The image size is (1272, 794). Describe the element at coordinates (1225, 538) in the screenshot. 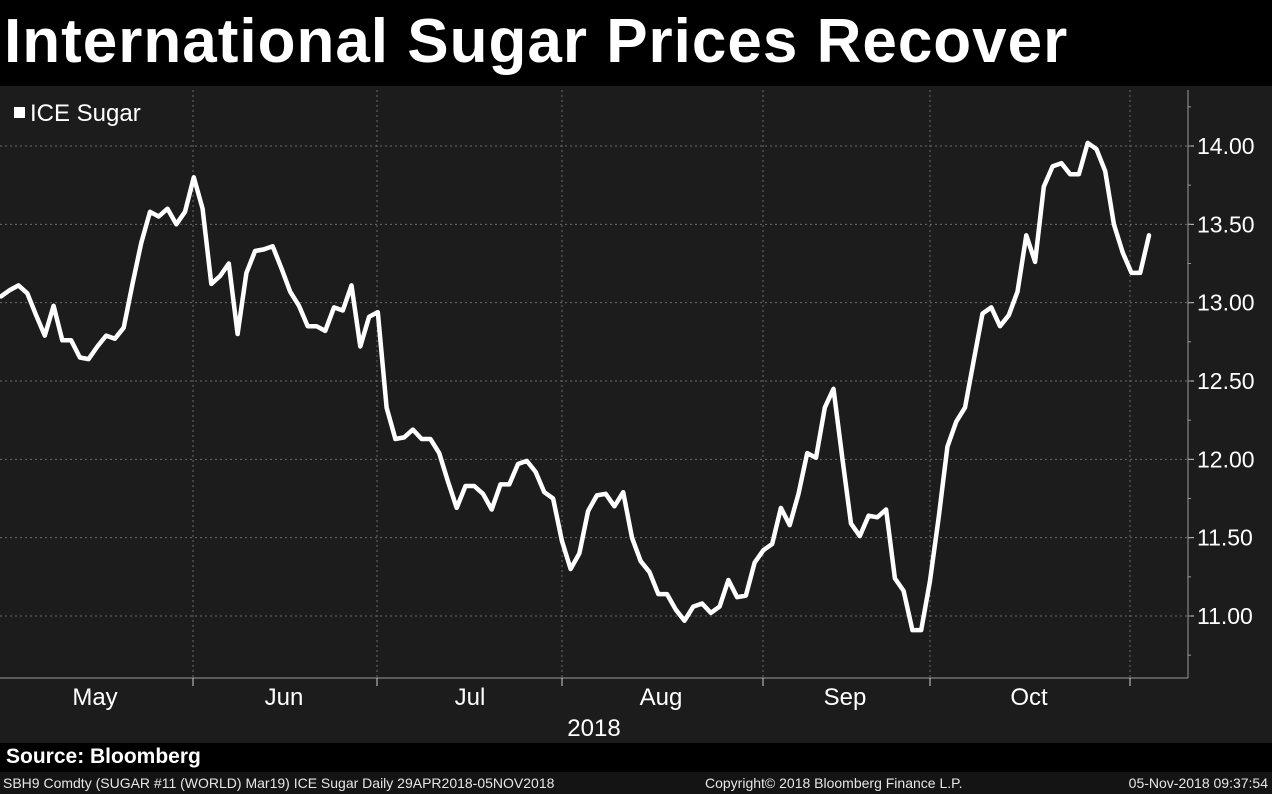

I see `y-tick-label: 11.50` at that location.